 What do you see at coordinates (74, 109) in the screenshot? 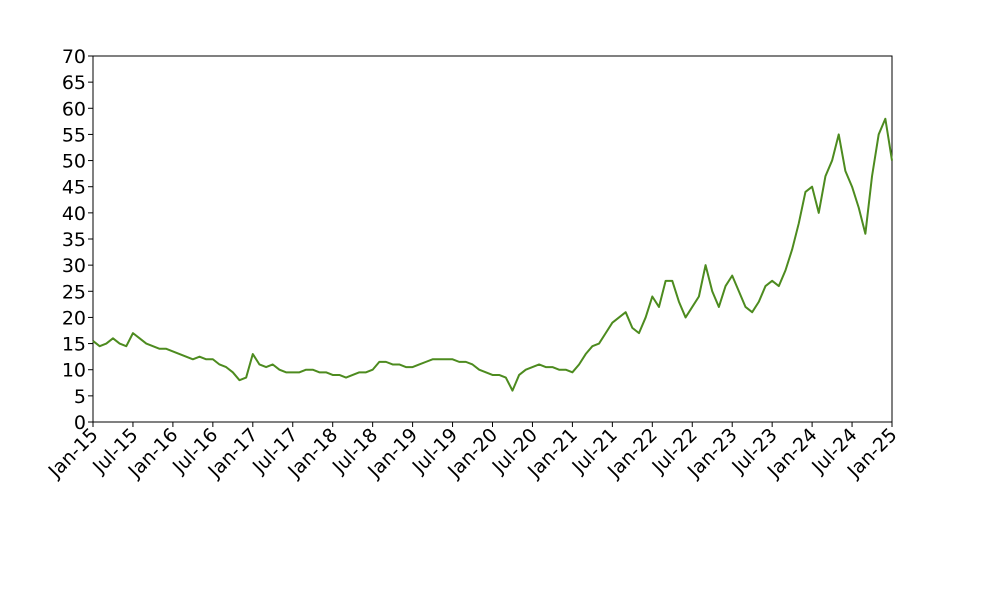
I see `y-tick-label: 60` at bounding box center [74, 109].